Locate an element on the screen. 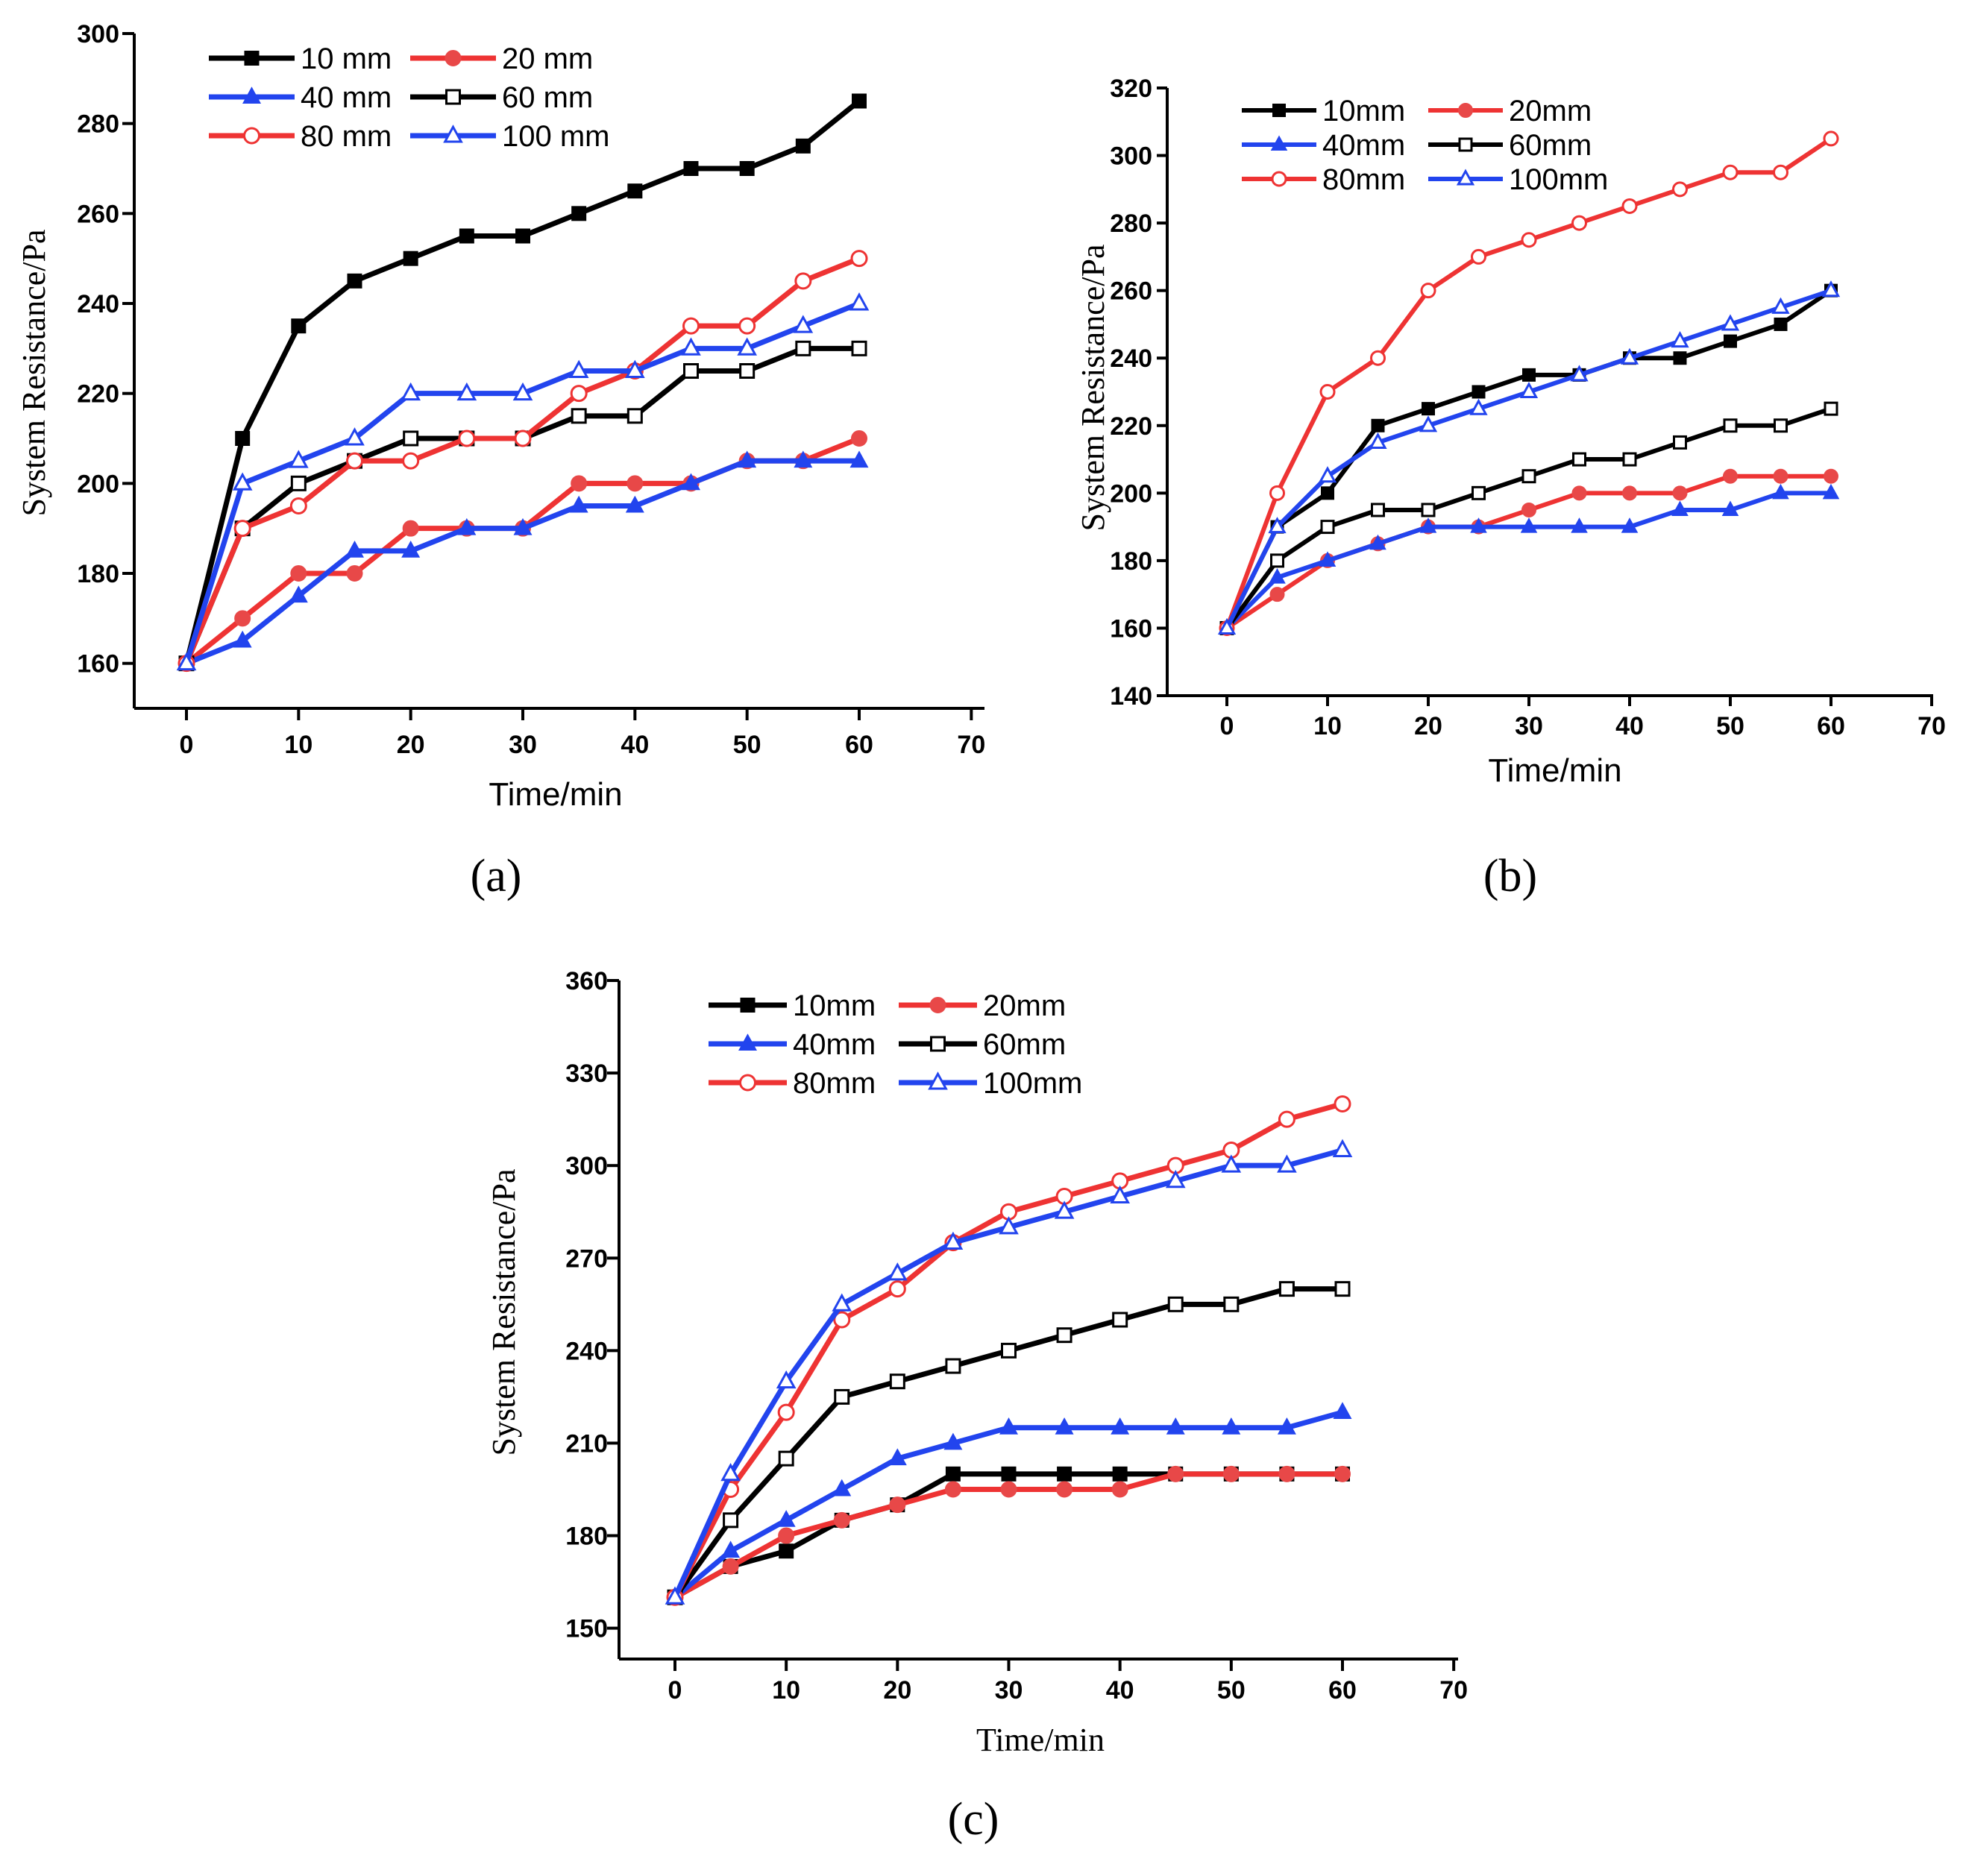 The image size is (1963, 1876). legend-entry-40-mm: 40 mm is located at coordinates (300, 97).